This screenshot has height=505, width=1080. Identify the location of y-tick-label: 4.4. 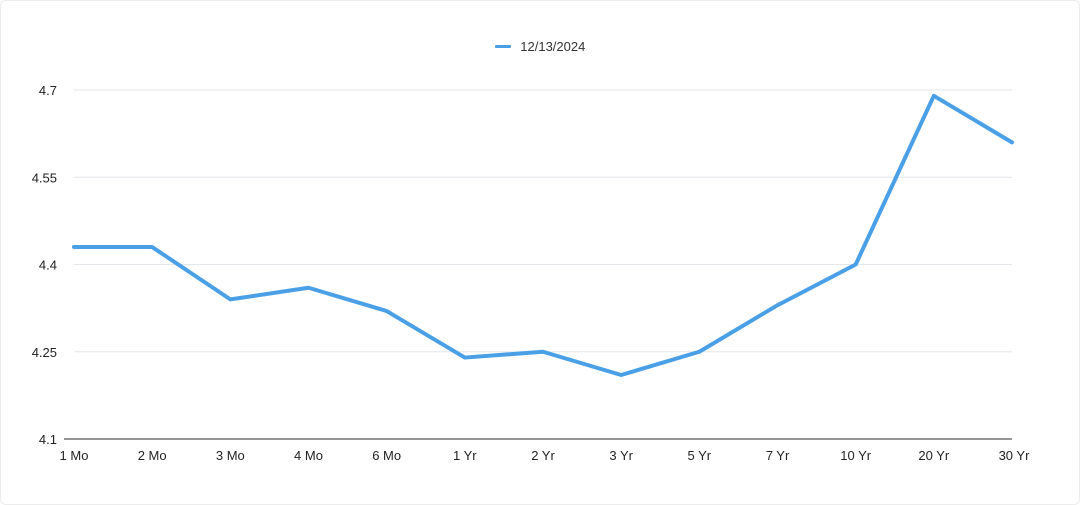
(48, 265).